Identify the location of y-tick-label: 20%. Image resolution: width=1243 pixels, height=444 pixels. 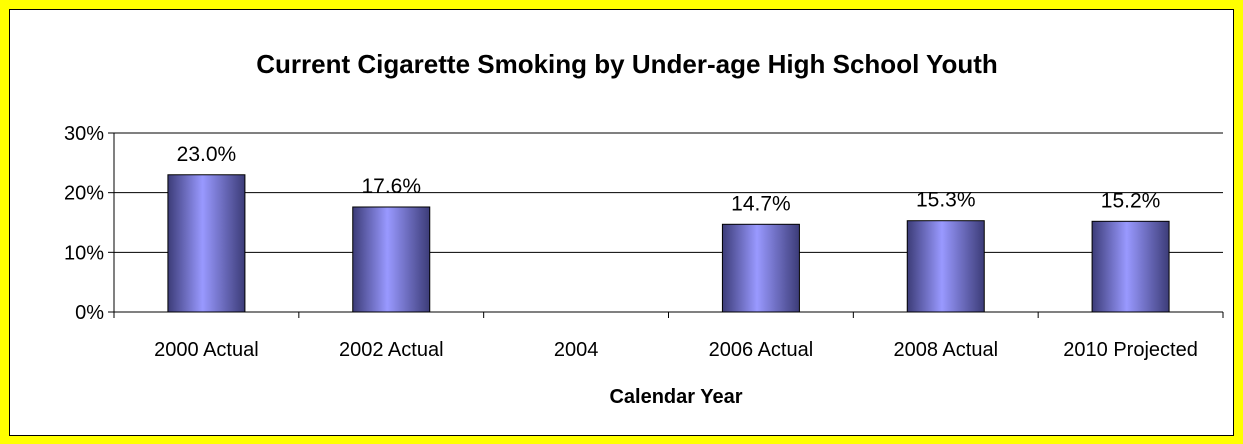
(84, 194).